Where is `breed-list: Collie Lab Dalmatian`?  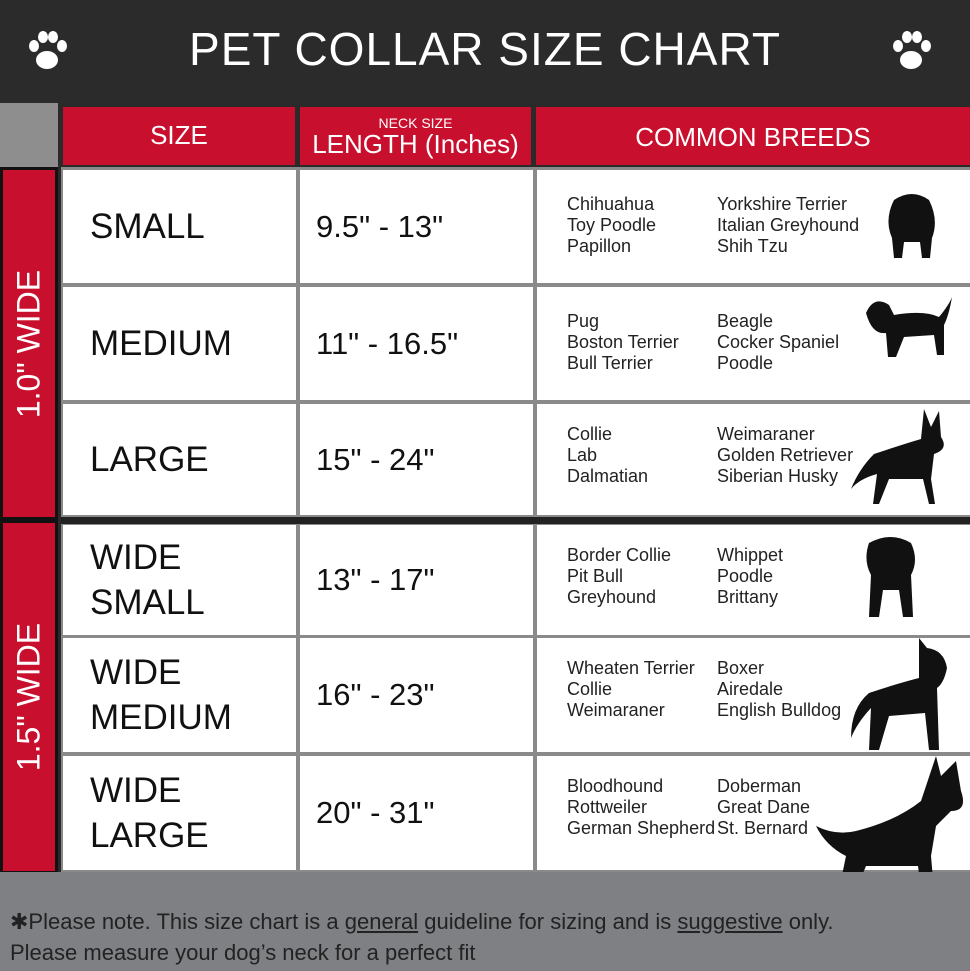 breed-list: Collie Lab Dalmatian is located at coordinates (607, 455).